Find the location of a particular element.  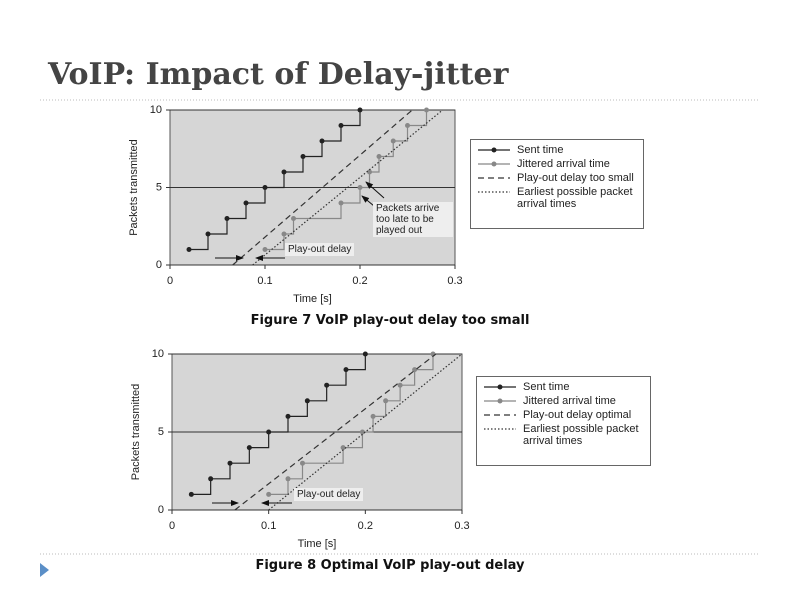

legend-entry: Play-out delay optimal is located at coordinates (563, 415).